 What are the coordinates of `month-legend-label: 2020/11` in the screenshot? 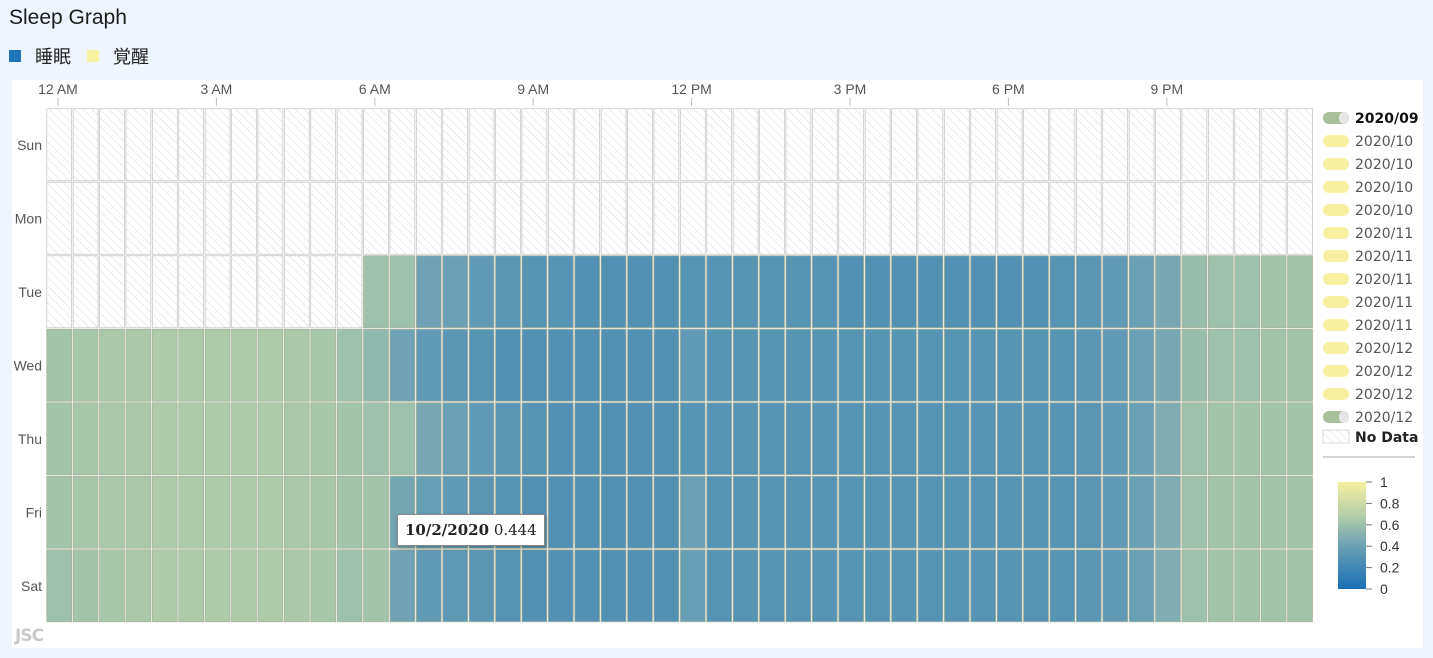 It's located at (1384, 234).